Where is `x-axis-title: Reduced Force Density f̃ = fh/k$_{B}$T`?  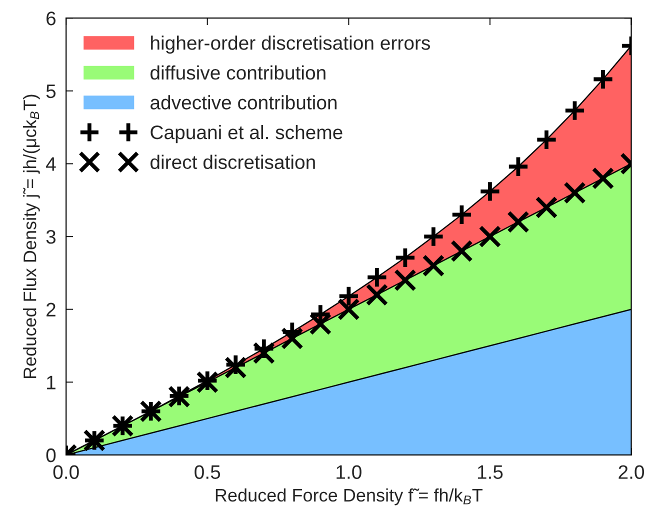
x-axis-title: Reduced Force Density f̃ = fh/k$_{B}$T is located at coordinates (349, 497).